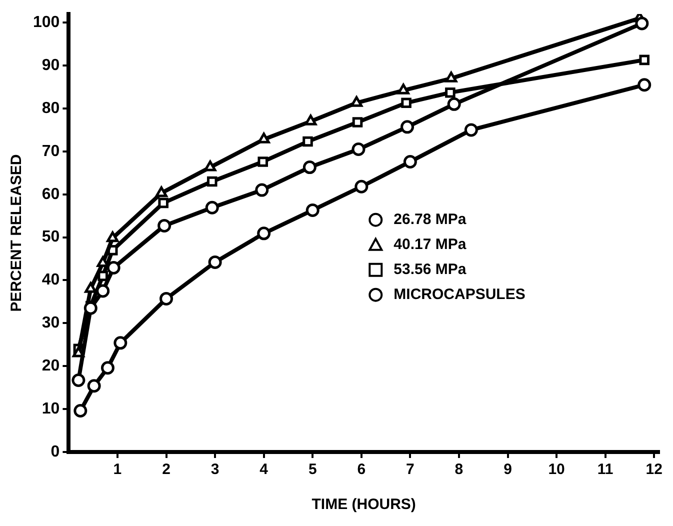 This screenshot has height=526, width=673. Describe the element at coordinates (46, 22) in the screenshot. I see `y-tick-label: 100` at that location.